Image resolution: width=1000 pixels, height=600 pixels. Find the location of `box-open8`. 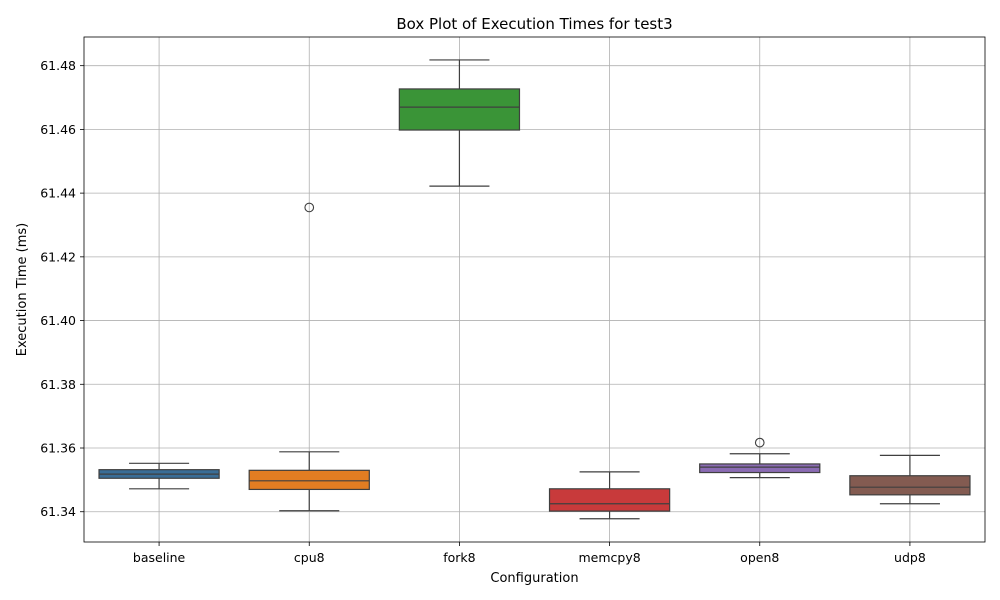

box-open8 is located at coordinates (760, 458).